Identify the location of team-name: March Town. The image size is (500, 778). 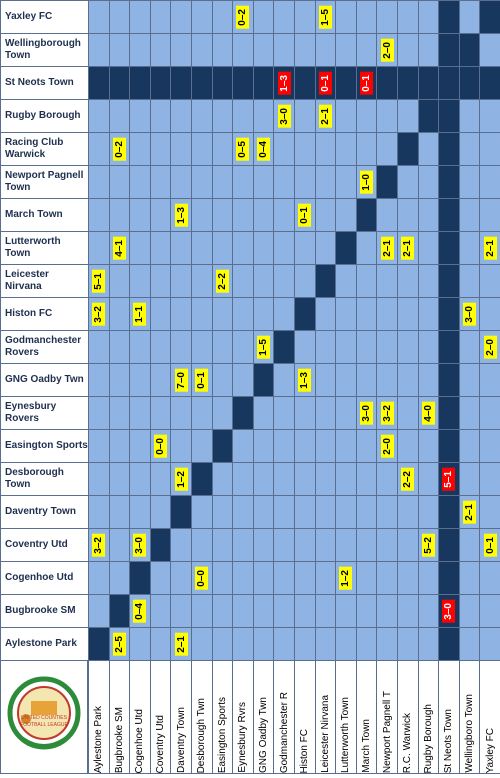
(34, 214).